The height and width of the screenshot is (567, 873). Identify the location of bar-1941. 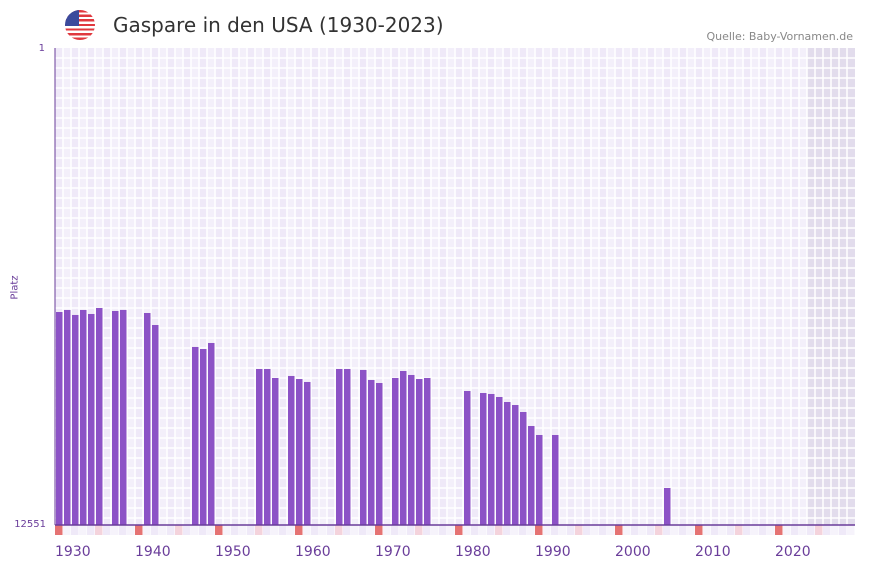
(147, 418).